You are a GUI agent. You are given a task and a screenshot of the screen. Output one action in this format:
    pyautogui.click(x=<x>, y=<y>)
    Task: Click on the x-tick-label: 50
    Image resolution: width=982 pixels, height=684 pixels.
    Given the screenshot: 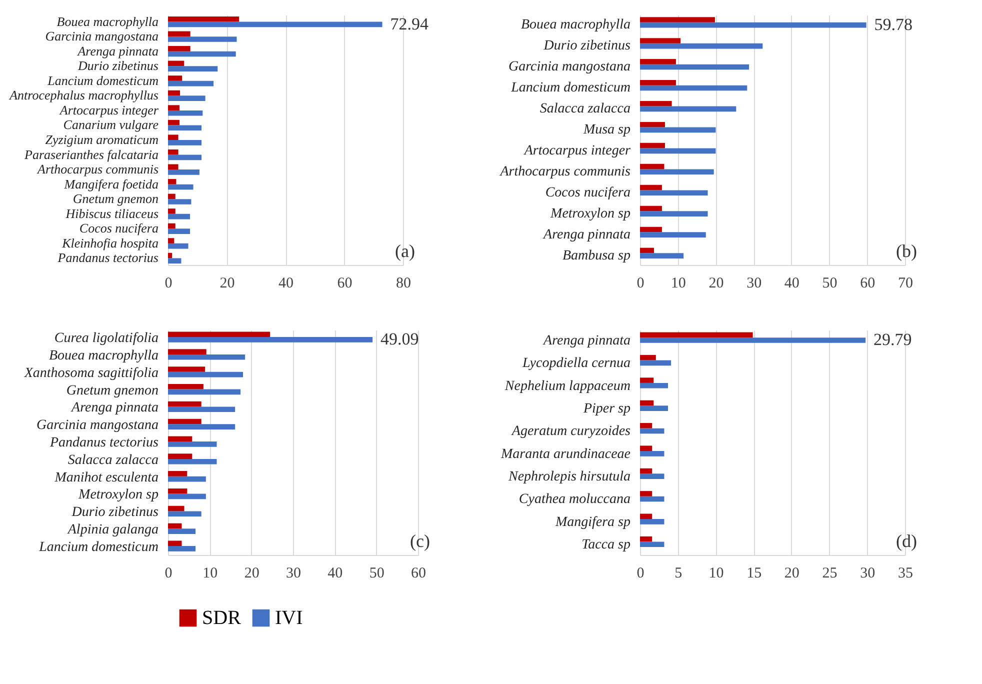 What is the action you would take?
    pyautogui.click(x=830, y=284)
    